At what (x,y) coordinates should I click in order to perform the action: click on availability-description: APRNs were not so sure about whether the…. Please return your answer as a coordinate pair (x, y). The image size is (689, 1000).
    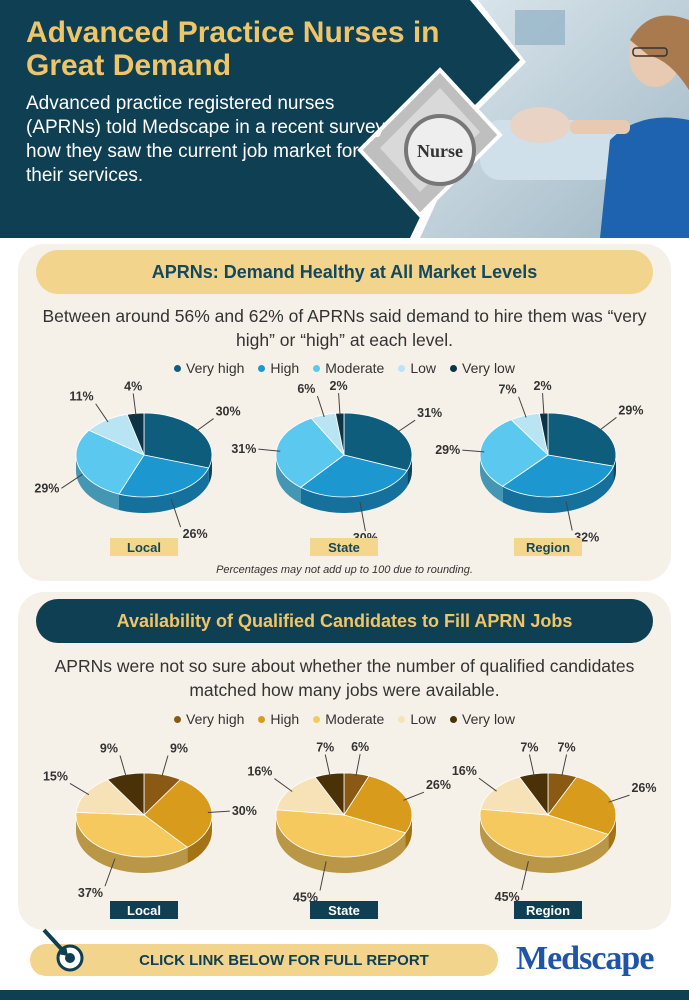
    Looking at the image, I should click on (344, 678).